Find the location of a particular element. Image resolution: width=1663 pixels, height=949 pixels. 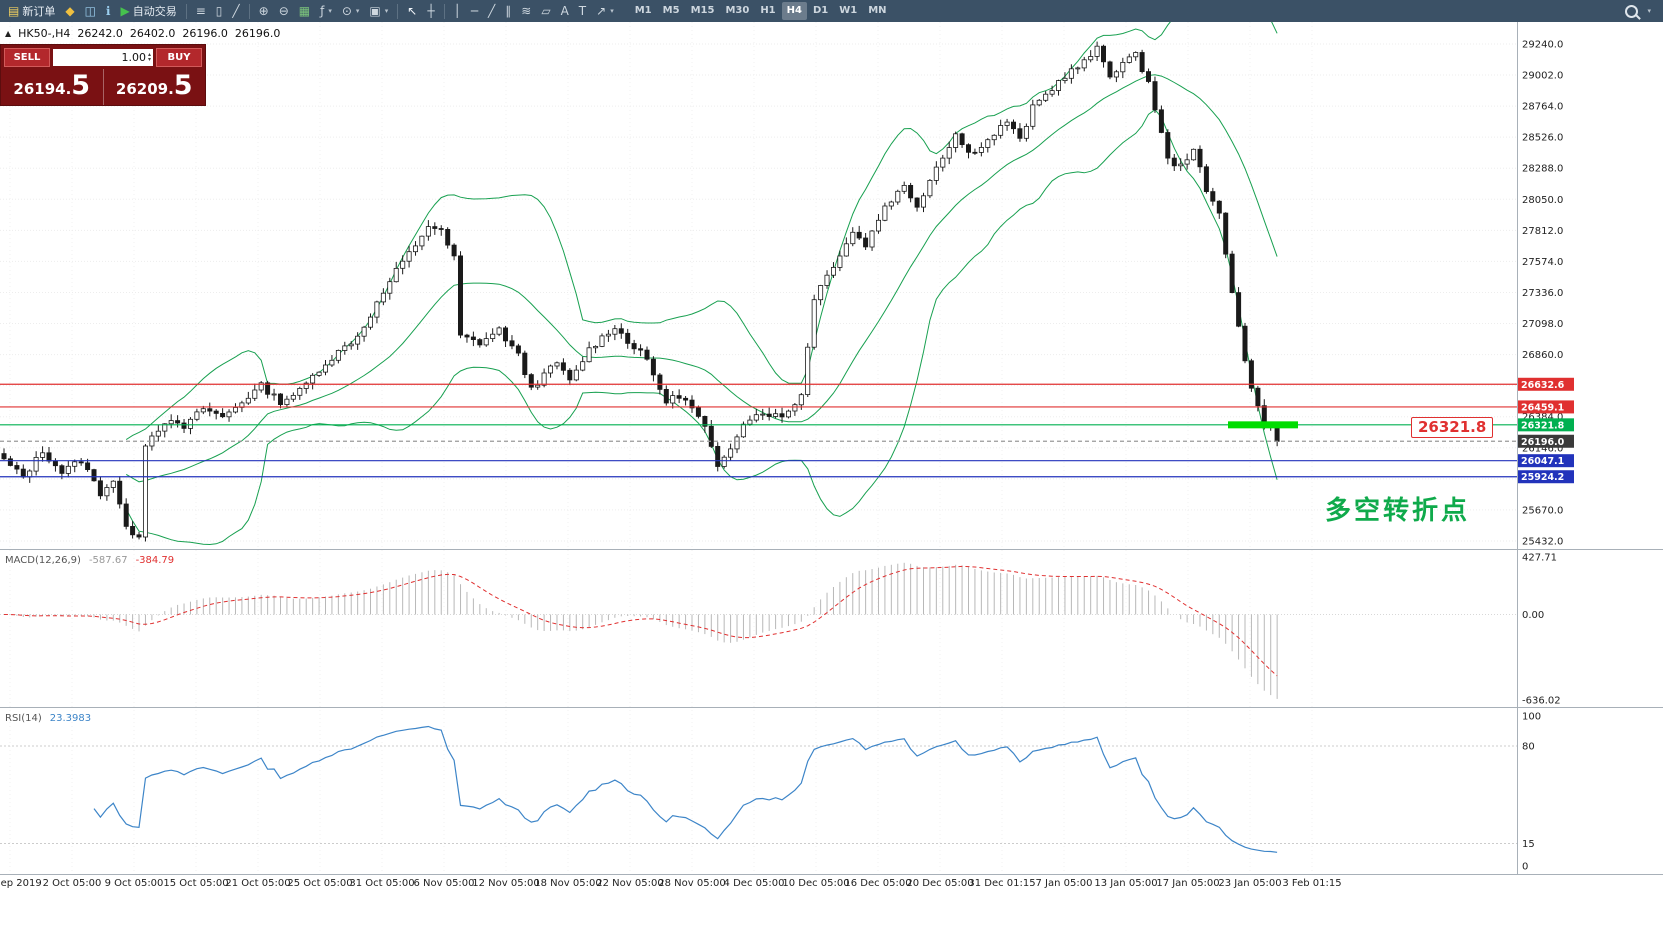

timeframe-m30: M30 is located at coordinates (737, 10).